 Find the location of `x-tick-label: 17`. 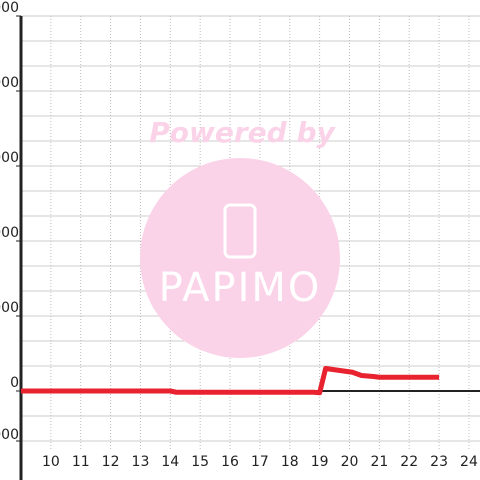

x-tick-label: 17 is located at coordinates (260, 462).